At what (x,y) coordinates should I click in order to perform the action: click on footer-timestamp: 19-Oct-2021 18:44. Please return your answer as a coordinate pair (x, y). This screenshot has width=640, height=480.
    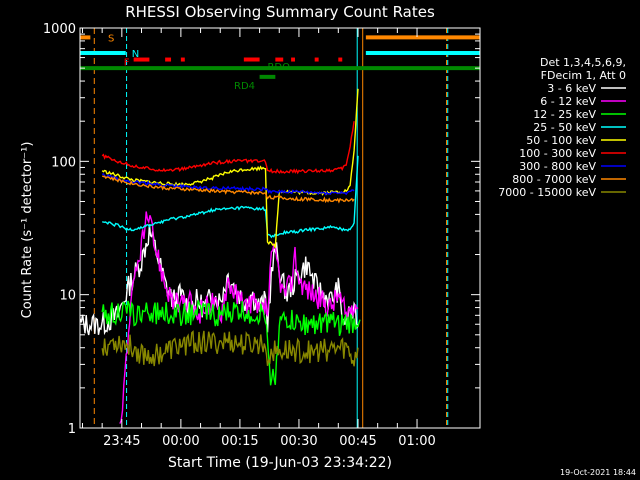
    Looking at the image, I should click on (598, 472).